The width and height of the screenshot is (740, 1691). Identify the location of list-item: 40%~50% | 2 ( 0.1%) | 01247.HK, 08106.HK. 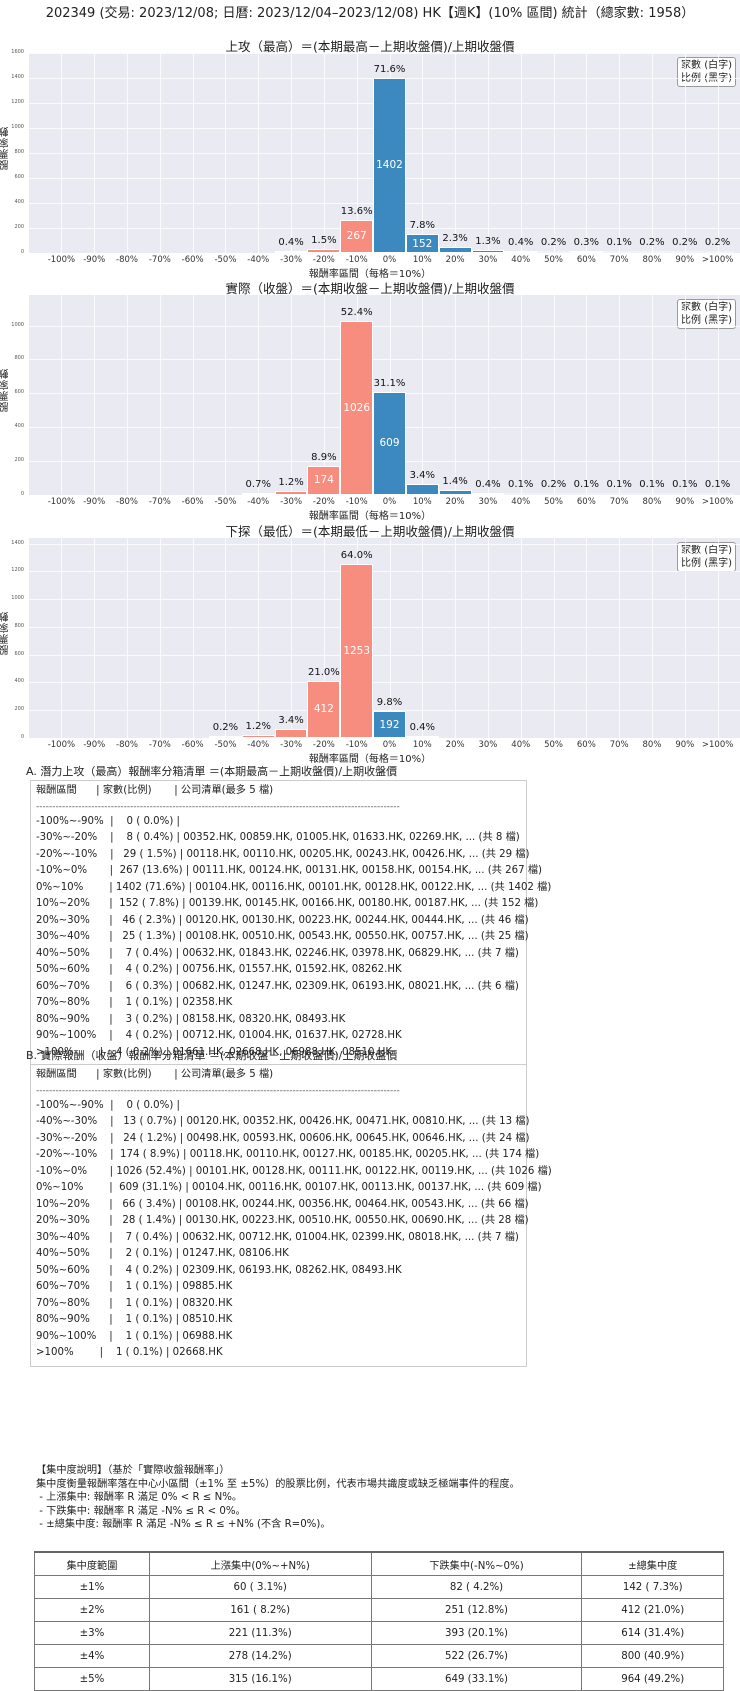
(162, 1253).